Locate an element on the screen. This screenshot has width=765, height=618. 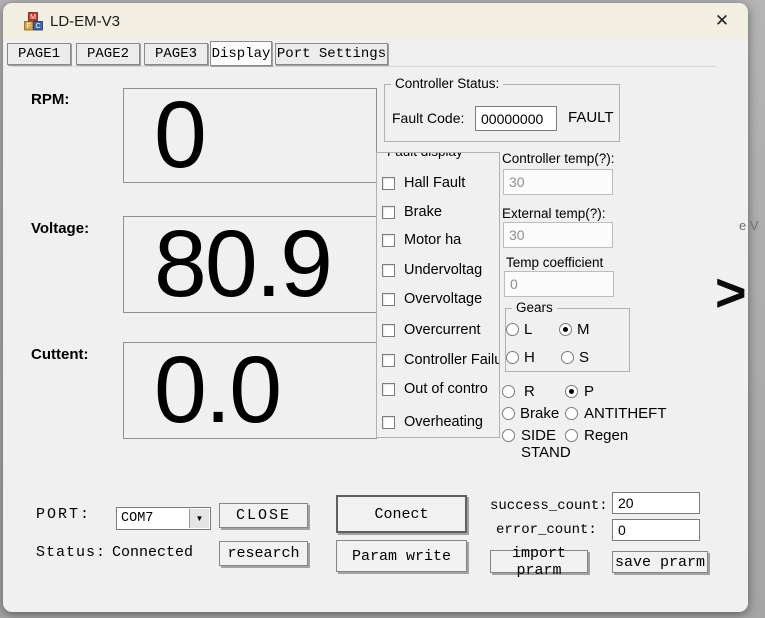
fault-checkbox-out-of-control: Out of contro is located at coordinates (440, 389).